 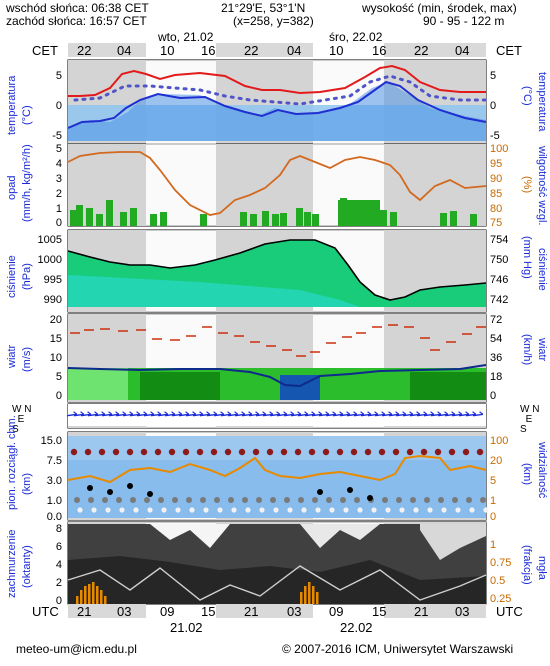 What do you see at coordinates (499, 300) in the screenshot?
I see `tick-label: 742` at bounding box center [499, 300].